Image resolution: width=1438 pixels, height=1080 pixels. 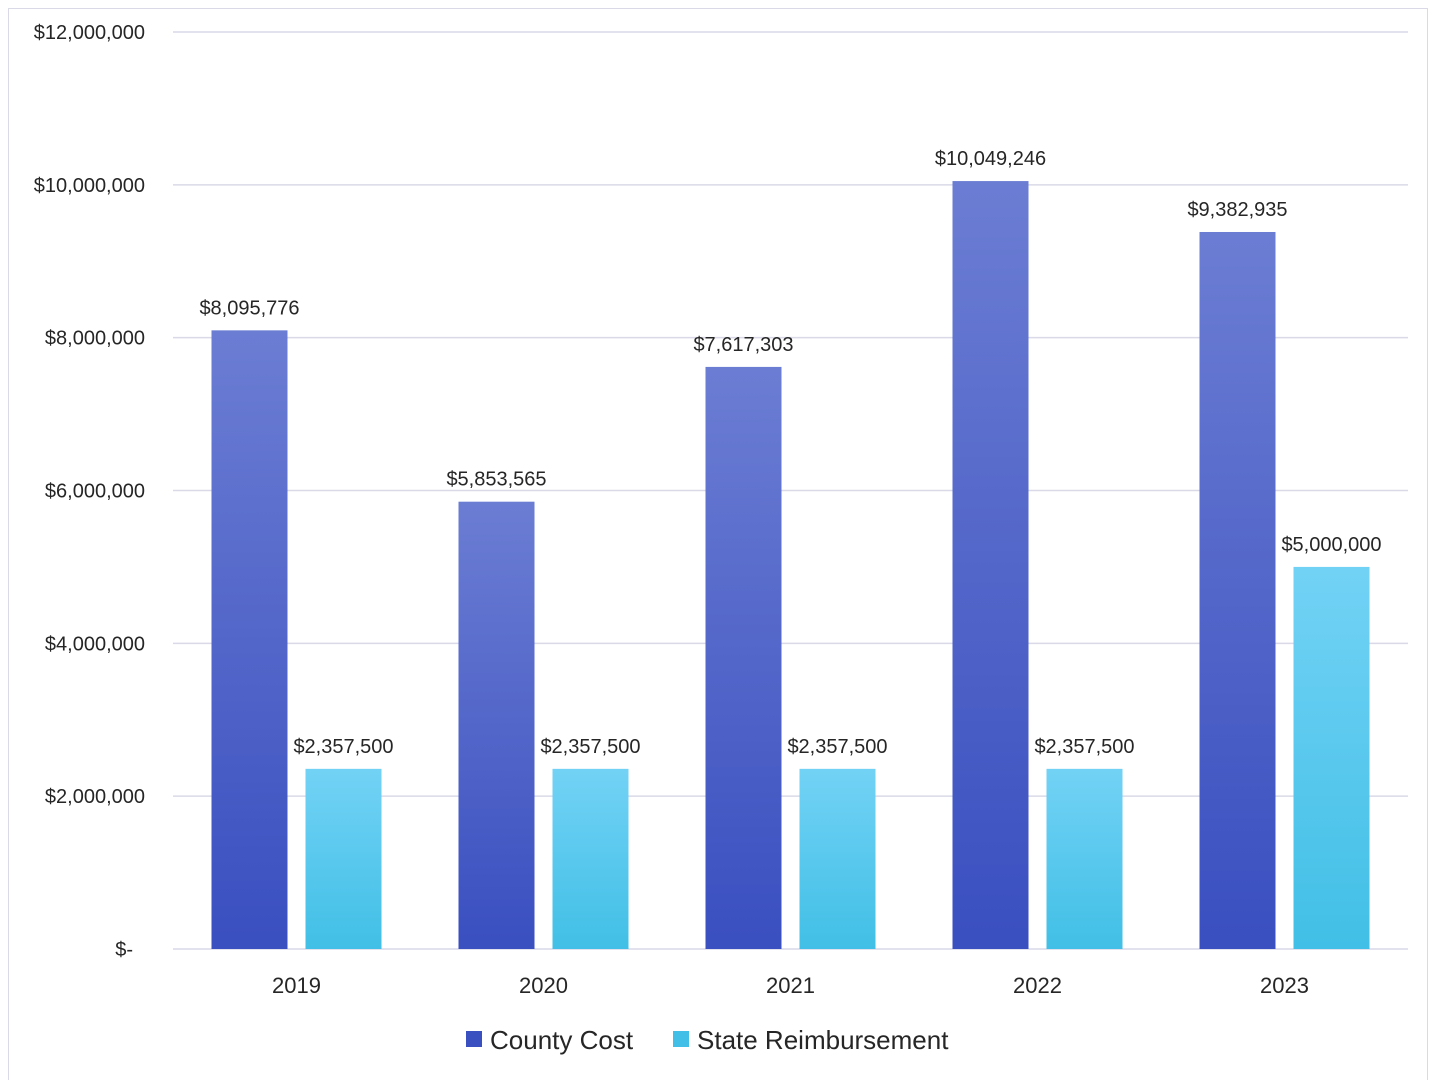 What do you see at coordinates (543, 985) in the screenshot?
I see `x-tick-label: 2020` at bounding box center [543, 985].